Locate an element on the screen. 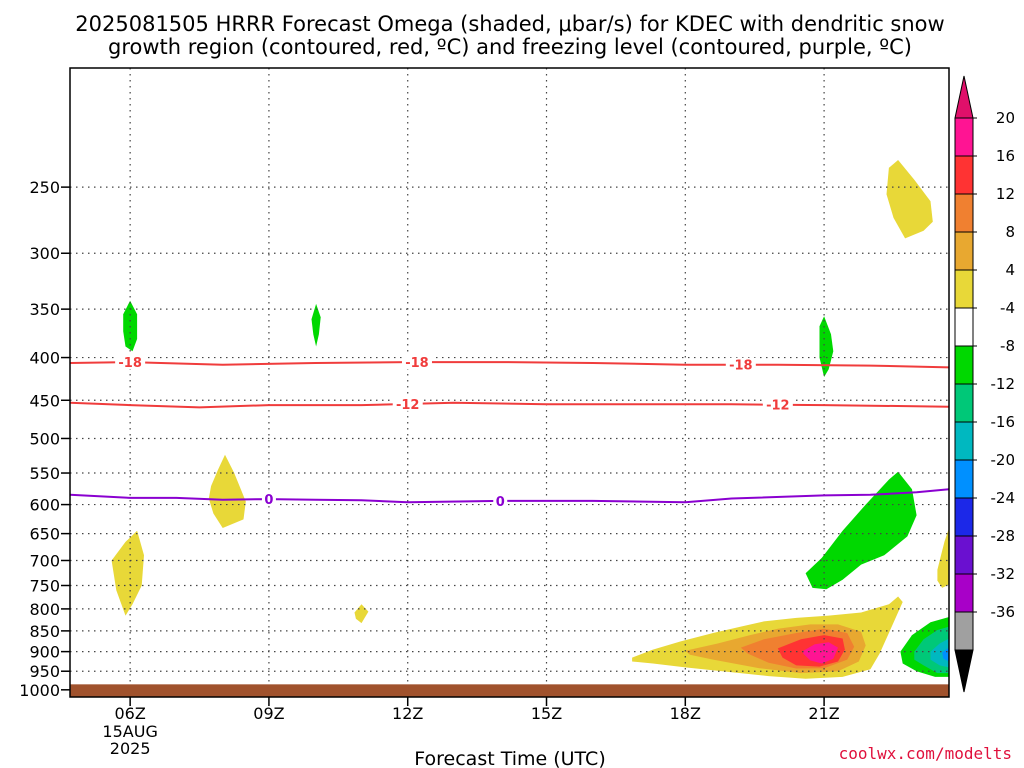  colorbar-label: -12 is located at coordinates (1003, 384).